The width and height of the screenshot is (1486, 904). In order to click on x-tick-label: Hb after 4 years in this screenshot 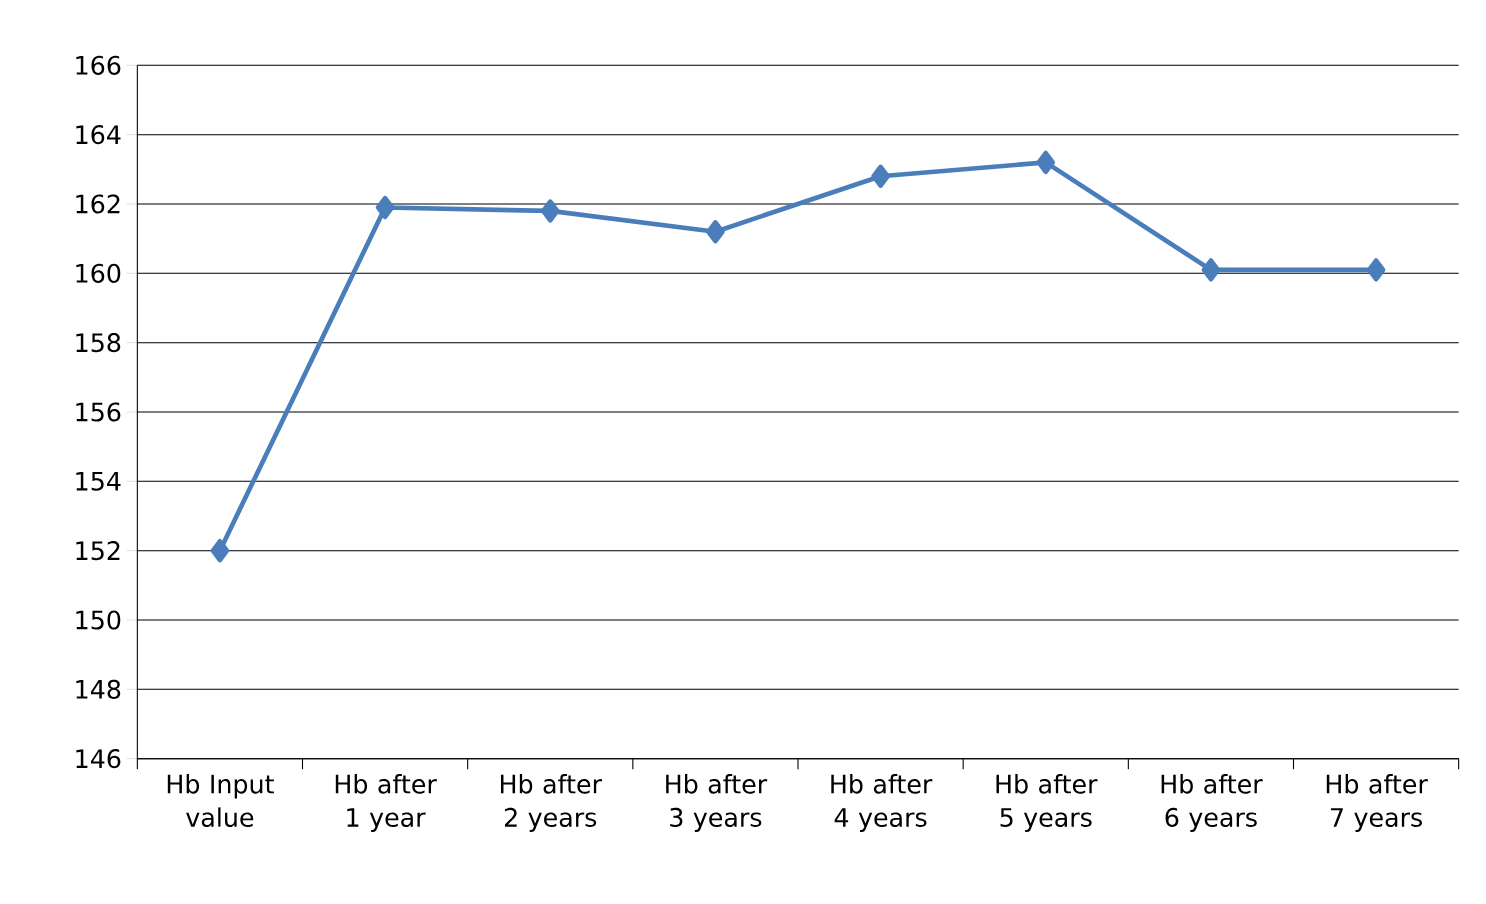, I will do `click(882, 803)`.